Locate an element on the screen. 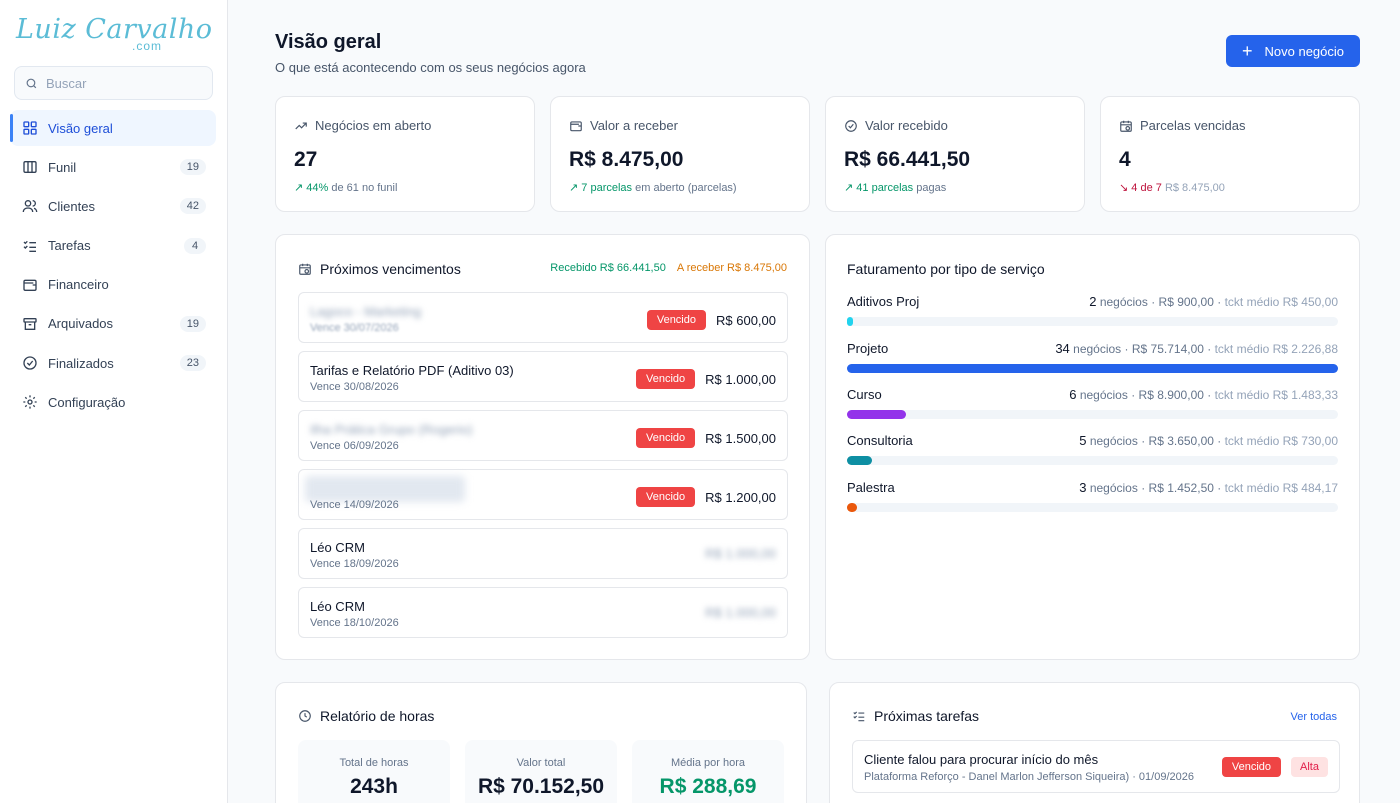 Image resolution: width=1400 pixels, height=803 pixels. stat-value: R$ 70.152,50 is located at coordinates (541, 786).